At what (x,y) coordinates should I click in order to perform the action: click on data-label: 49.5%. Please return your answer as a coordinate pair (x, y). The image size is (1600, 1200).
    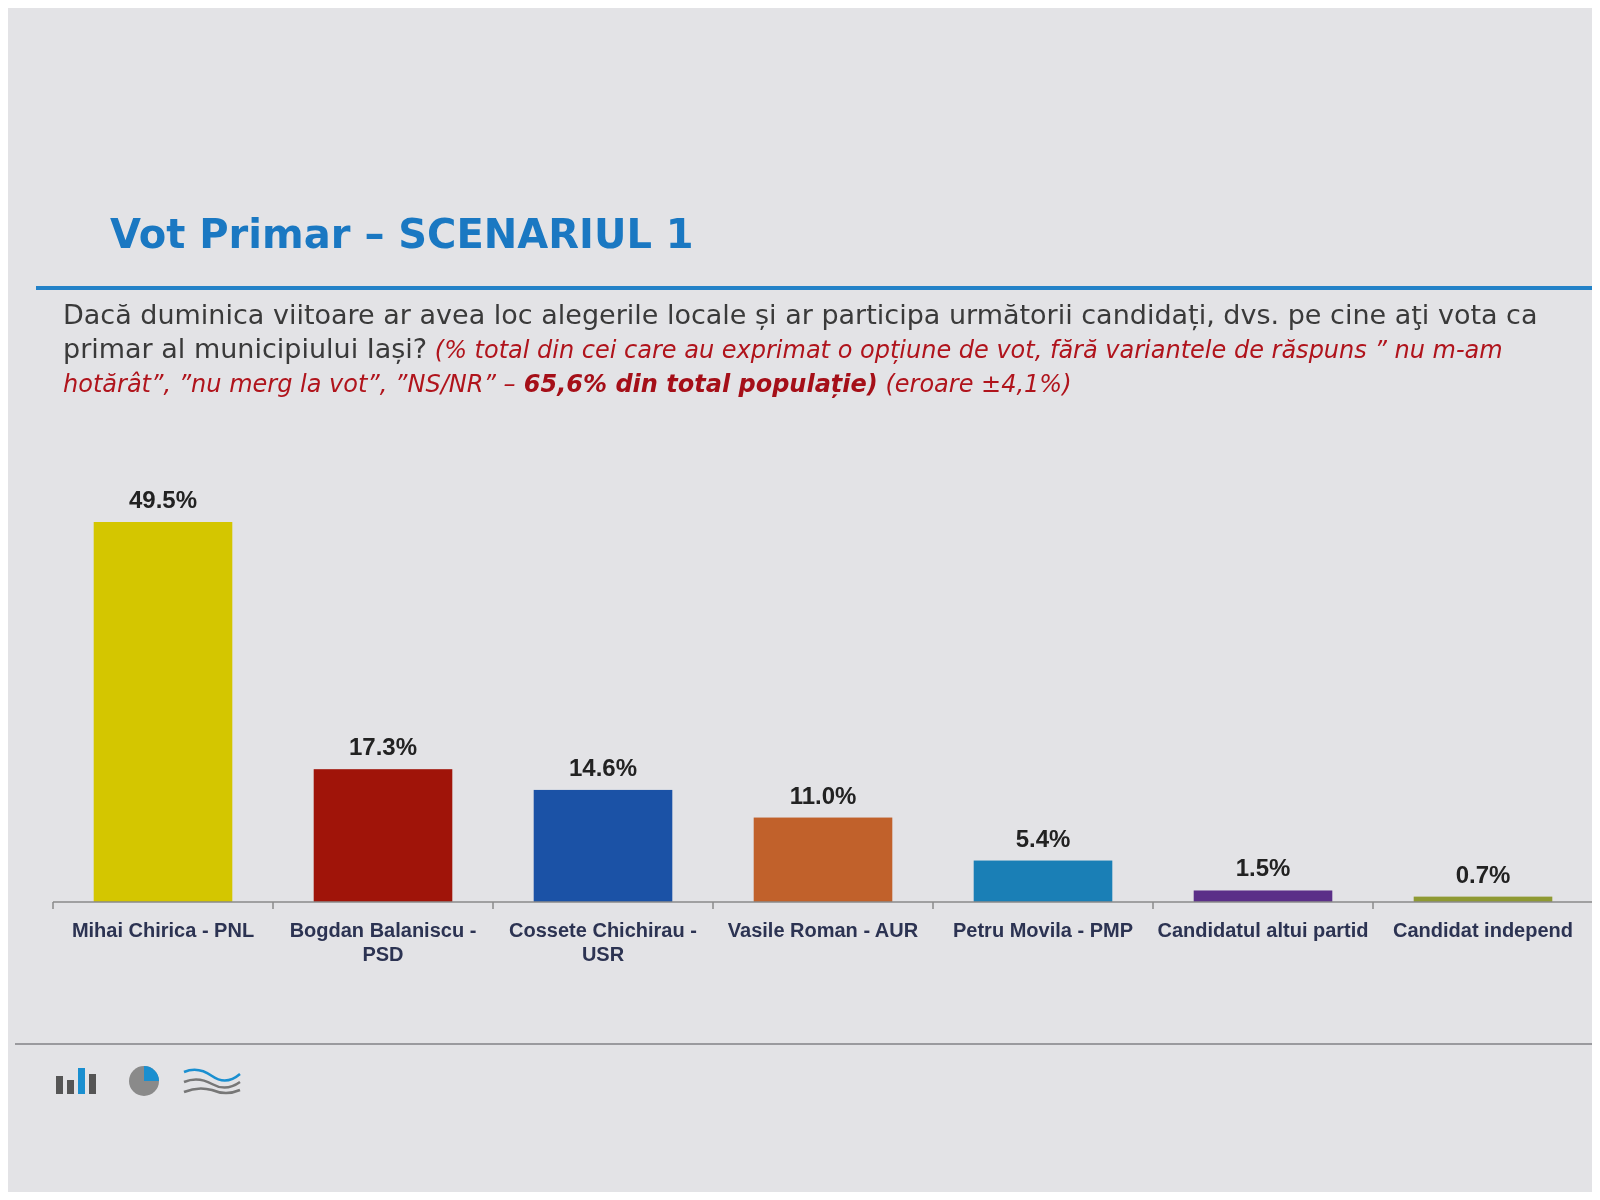
    Looking at the image, I should click on (163, 499).